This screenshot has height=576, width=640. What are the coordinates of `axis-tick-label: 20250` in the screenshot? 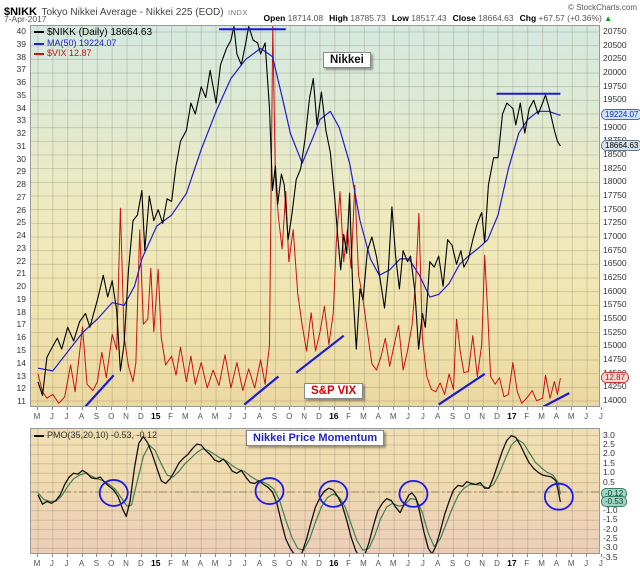 It's located at (615, 58).